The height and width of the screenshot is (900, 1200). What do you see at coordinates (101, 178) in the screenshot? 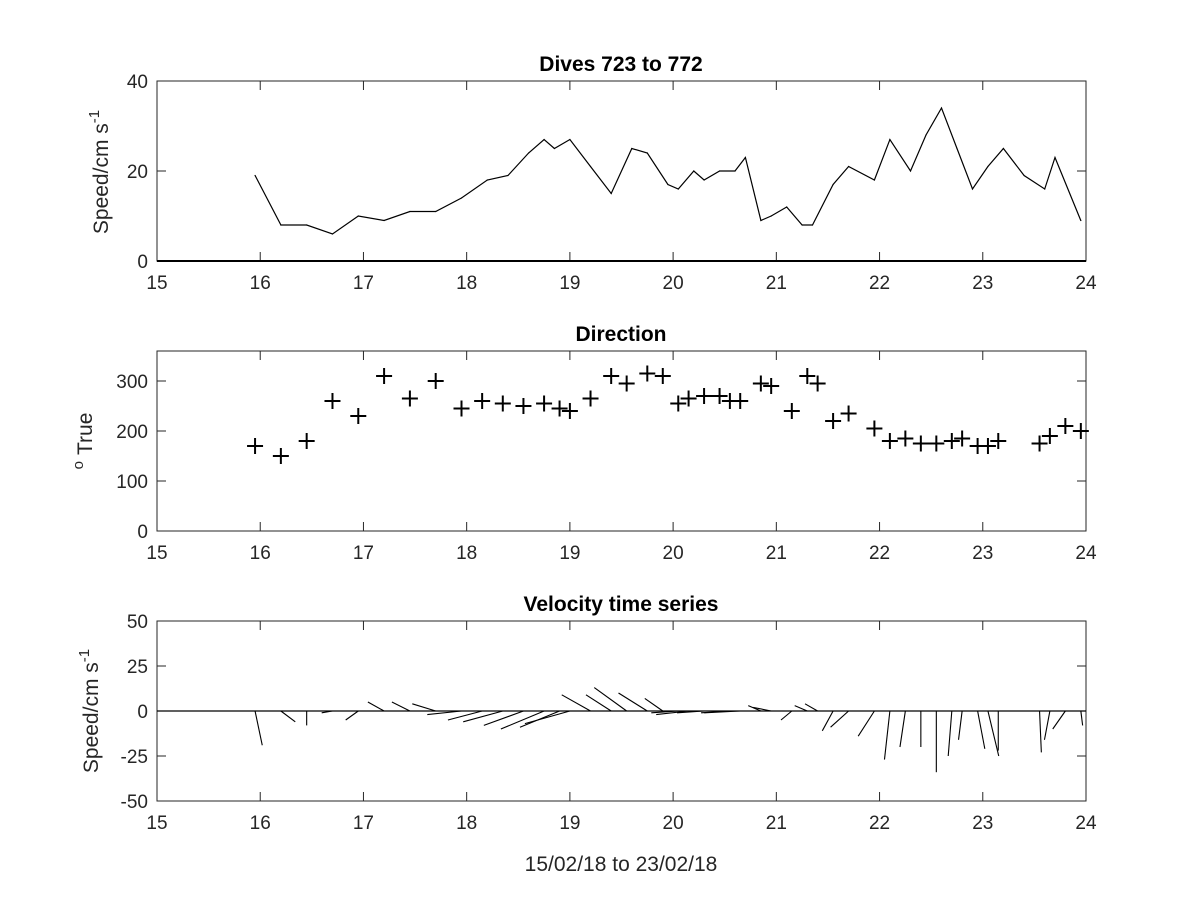
I see `speed-panel-ylabel-text: Speed/cm s` at bounding box center [101, 178].